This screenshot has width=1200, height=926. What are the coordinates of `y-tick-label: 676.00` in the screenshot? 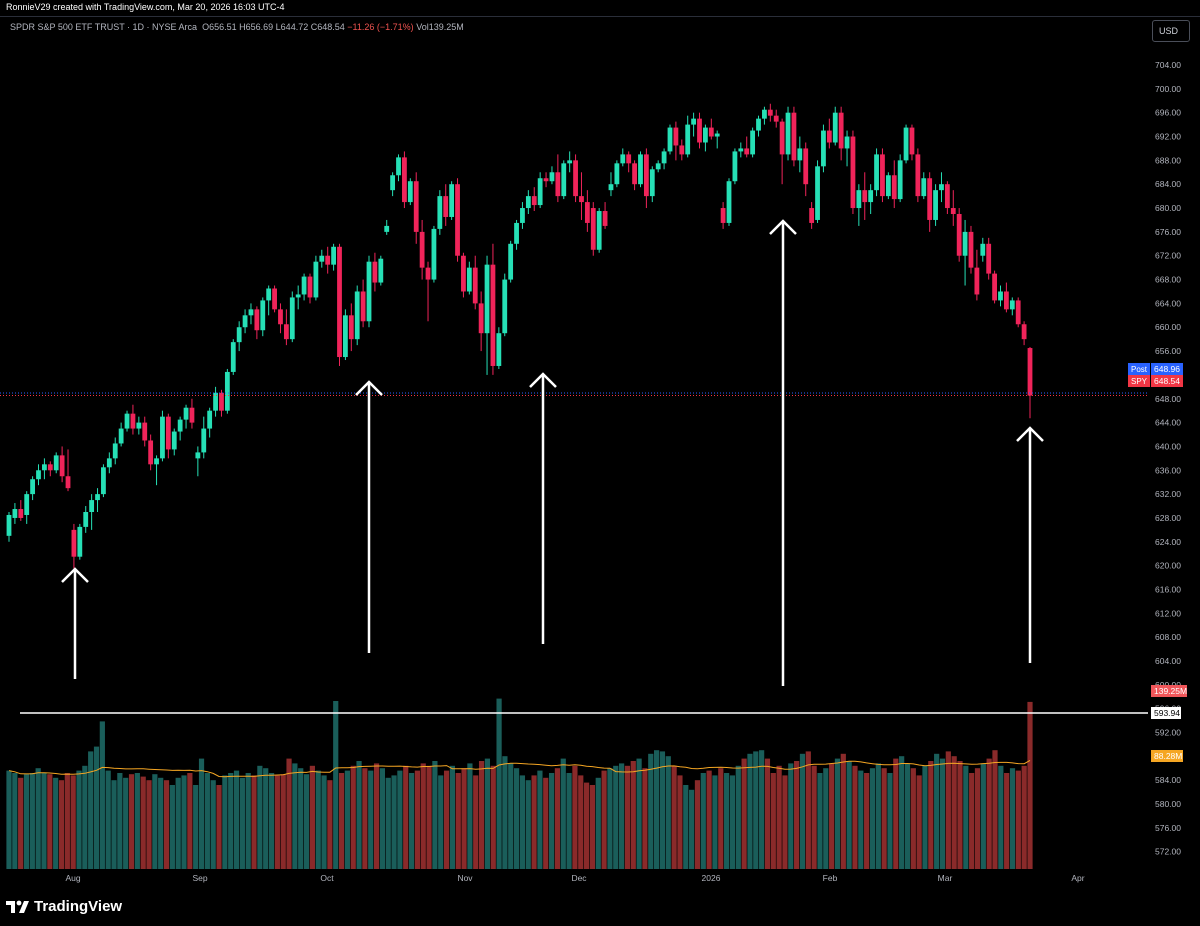 It's located at (1168, 232).